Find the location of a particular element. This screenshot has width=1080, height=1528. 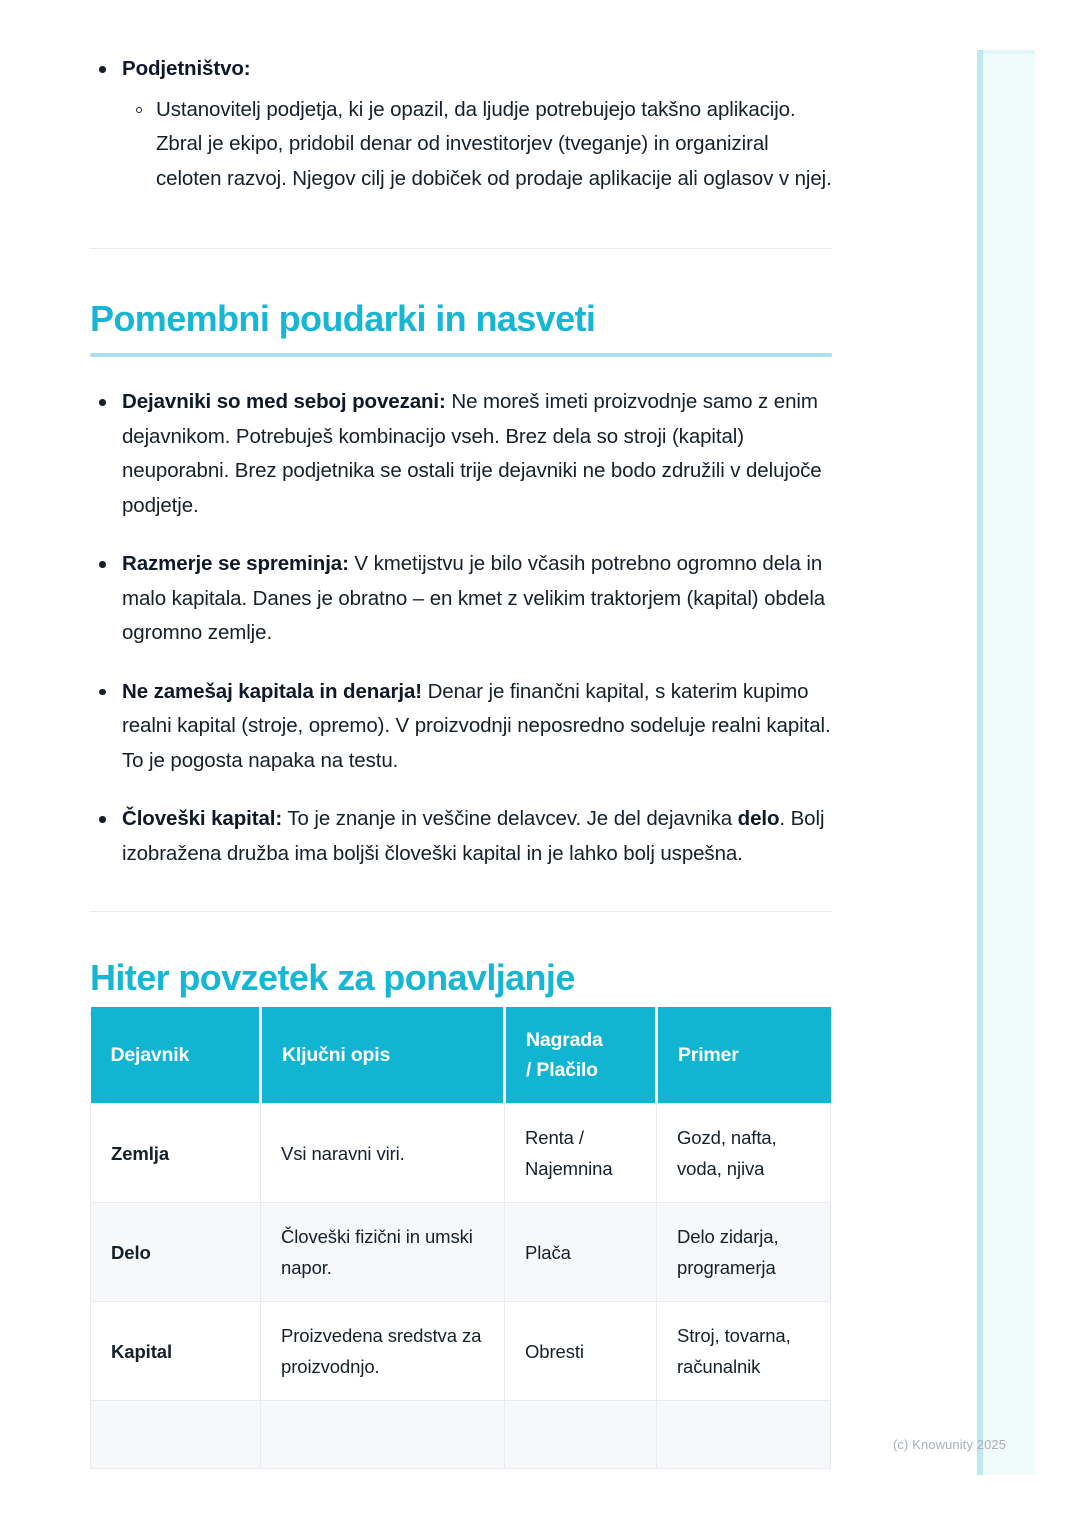

bullet-lead: Človeški kapital: is located at coordinates (202, 818).